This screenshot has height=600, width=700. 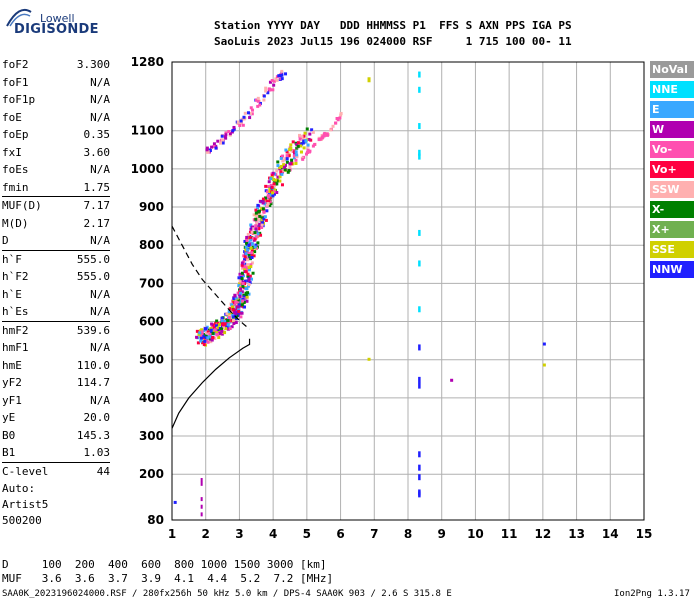 What do you see at coordinates (151, 283) in the screenshot?
I see `y-tick-label: 700` at bounding box center [151, 283].